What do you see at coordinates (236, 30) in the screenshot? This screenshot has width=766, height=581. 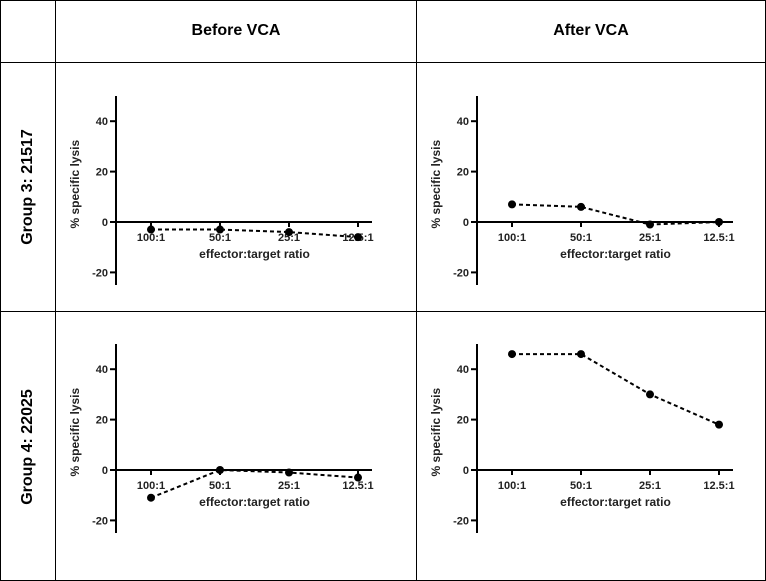 I see `column-header-before-vca: Before VCA` at bounding box center [236, 30].